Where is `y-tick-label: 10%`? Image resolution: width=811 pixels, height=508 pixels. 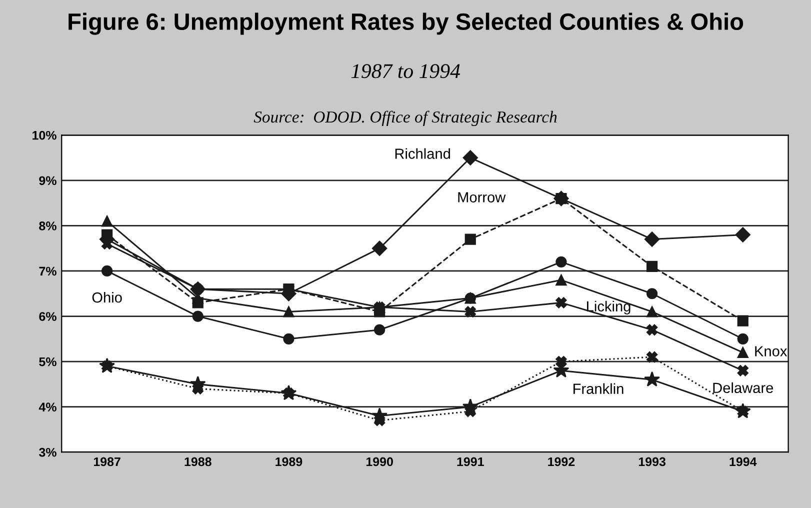 y-tick-label: 10% is located at coordinates (44, 135).